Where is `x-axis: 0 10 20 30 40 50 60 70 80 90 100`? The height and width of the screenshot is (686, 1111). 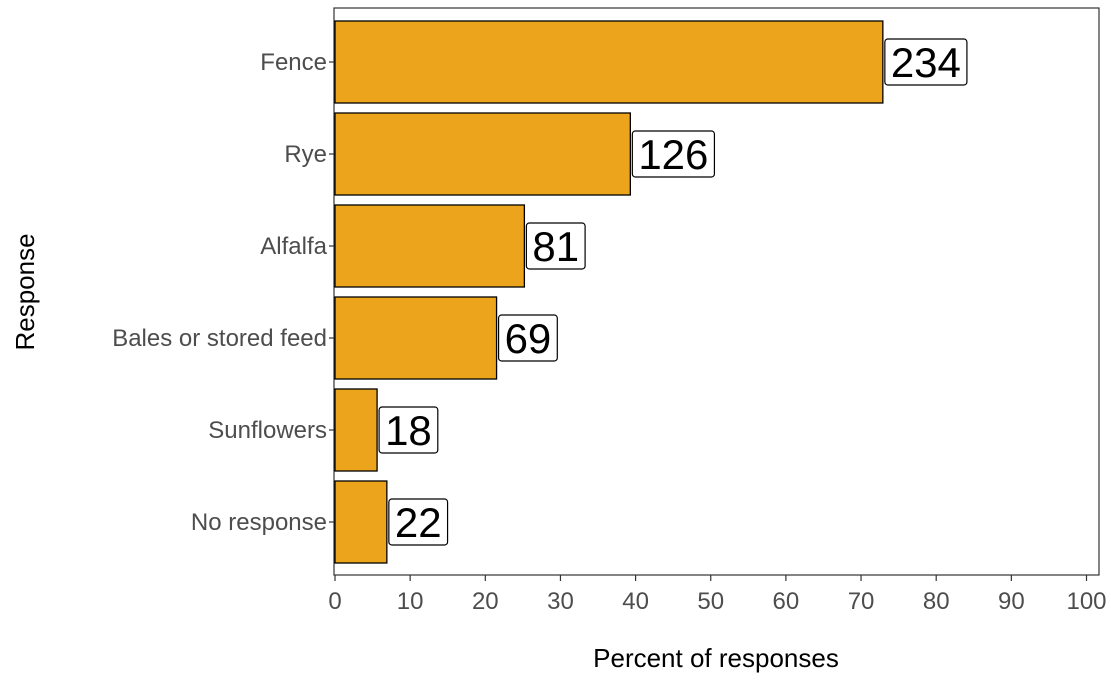 x-axis: 0 10 20 30 40 50 60 70 80 90 100 is located at coordinates (717, 595).